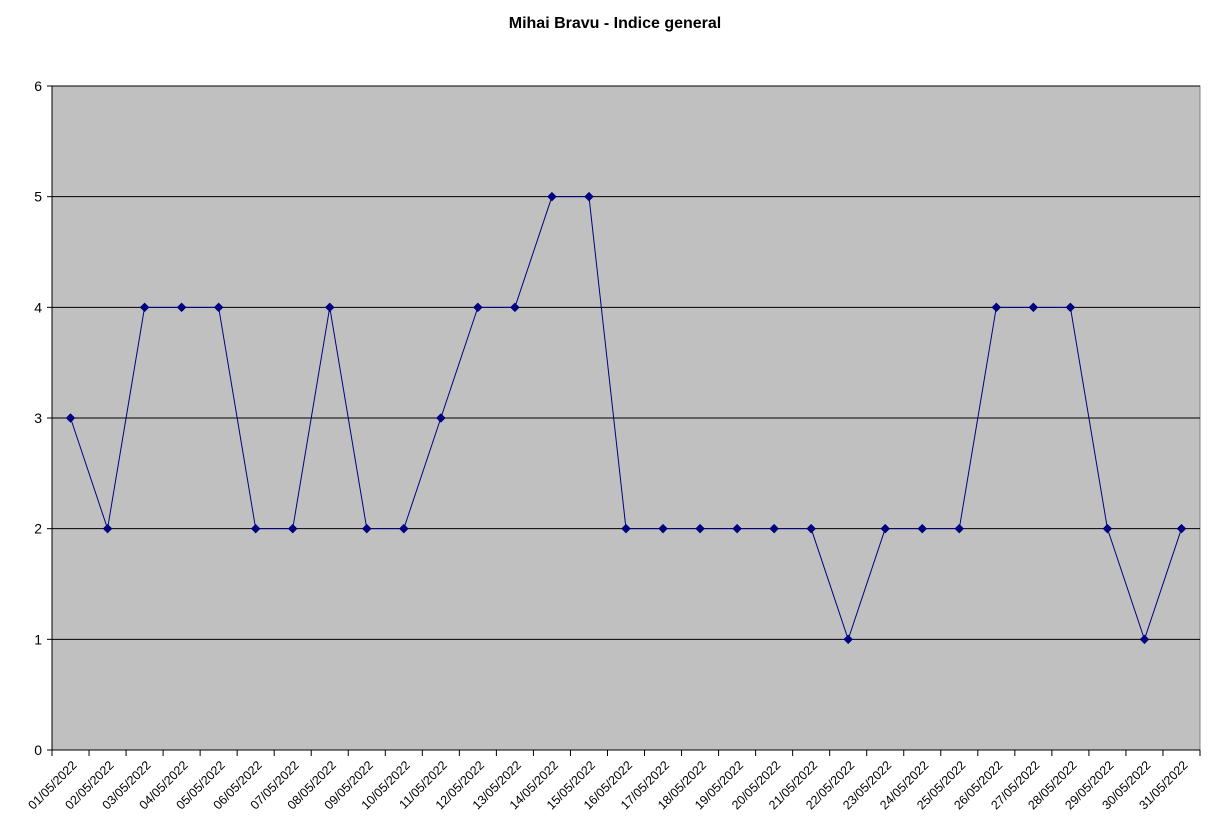 Image resolution: width=1209 pixels, height=830 pixels. What do you see at coordinates (38, 750) in the screenshot?
I see `y-tick-label: 0` at bounding box center [38, 750].